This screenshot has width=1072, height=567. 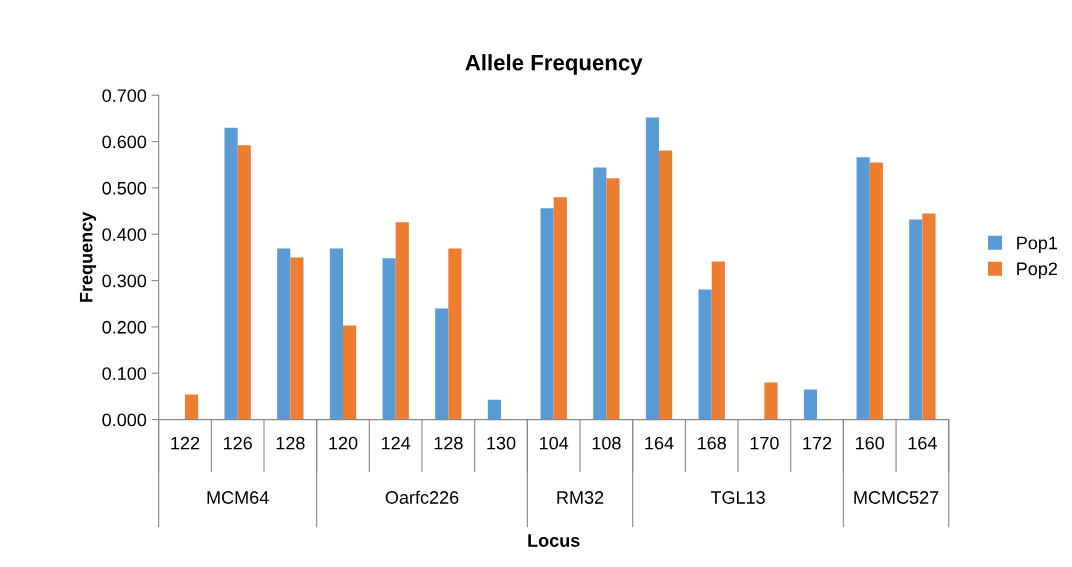 What do you see at coordinates (737, 497) in the screenshot?
I see `text: TGL13` at bounding box center [737, 497].